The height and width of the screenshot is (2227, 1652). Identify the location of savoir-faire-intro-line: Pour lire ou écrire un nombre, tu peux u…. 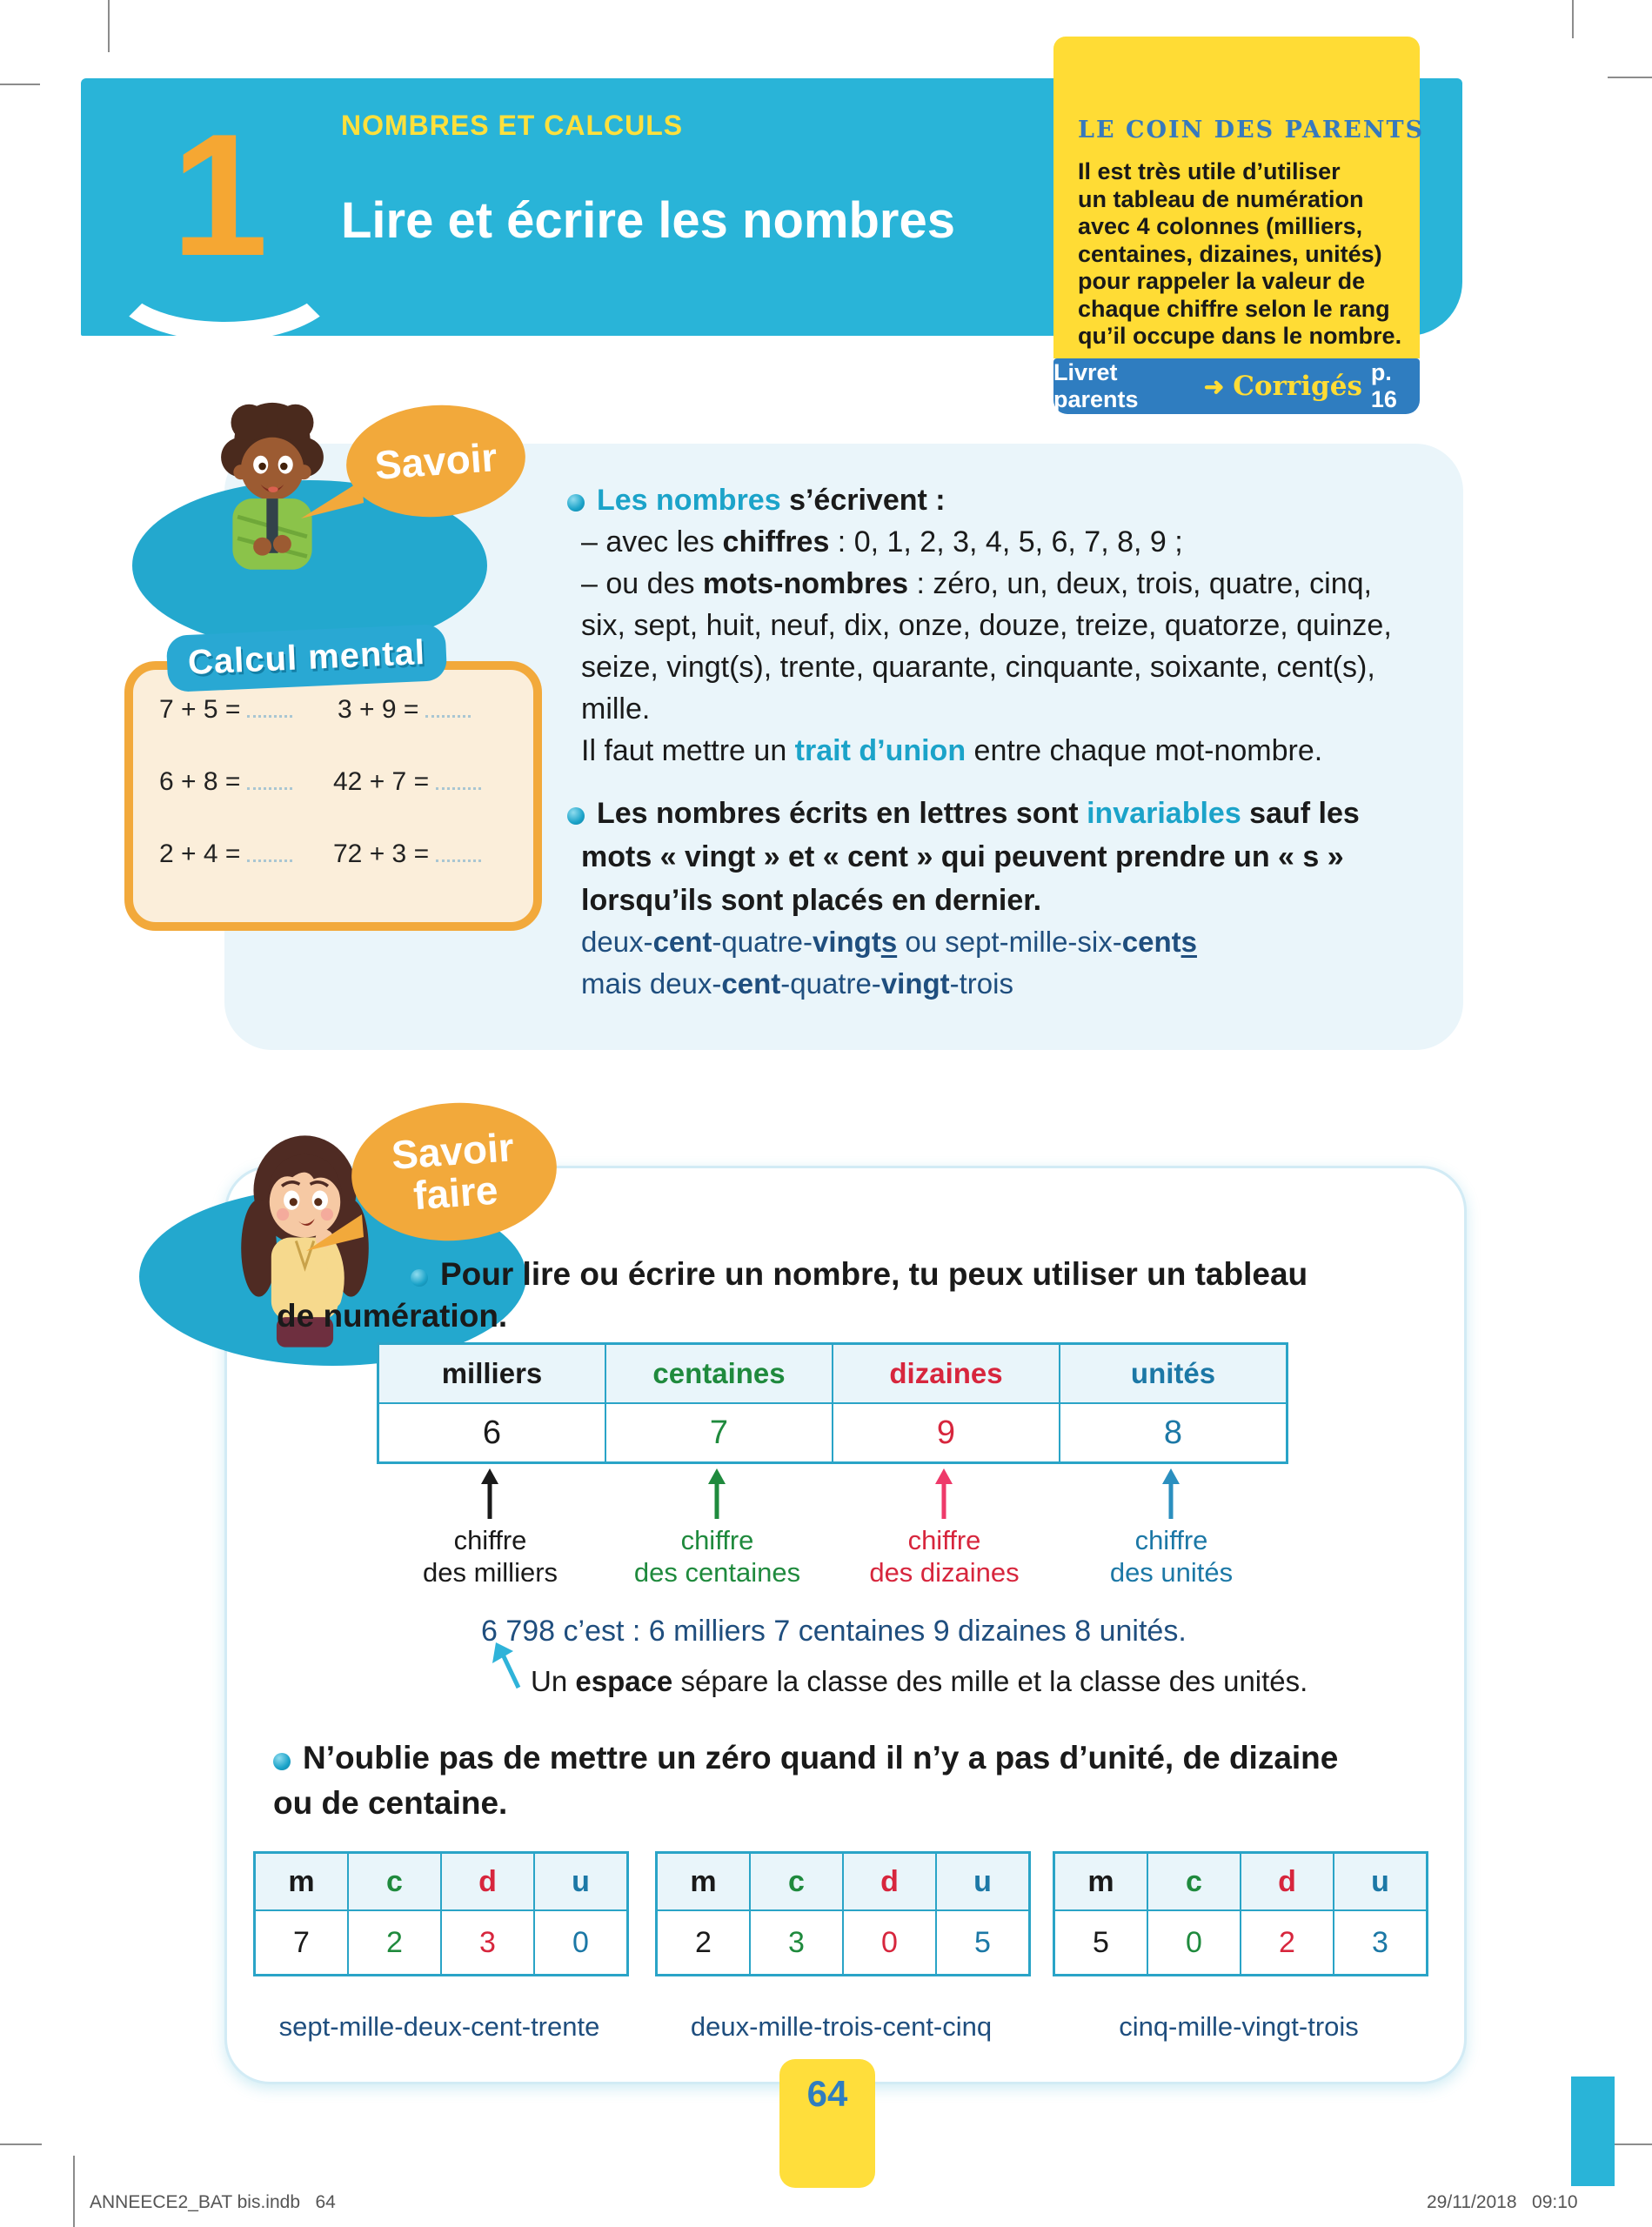
(859, 1274).